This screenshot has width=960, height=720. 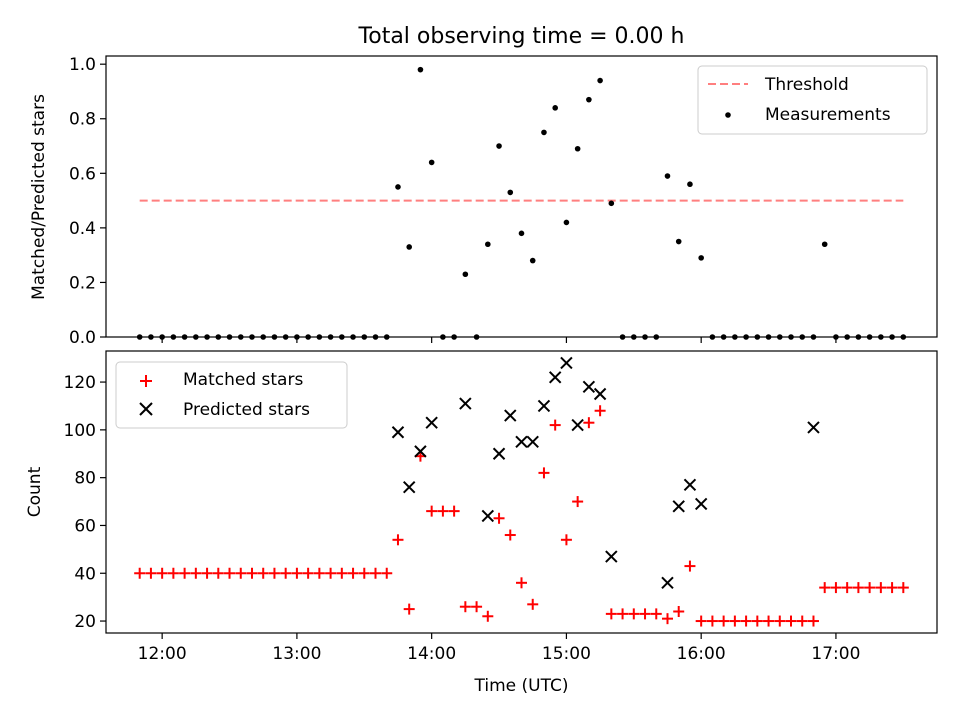 What do you see at coordinates (85, 574) in the screenshot?
I see `bottom-y-tick-label: 40` at bounding box center [85, 574].